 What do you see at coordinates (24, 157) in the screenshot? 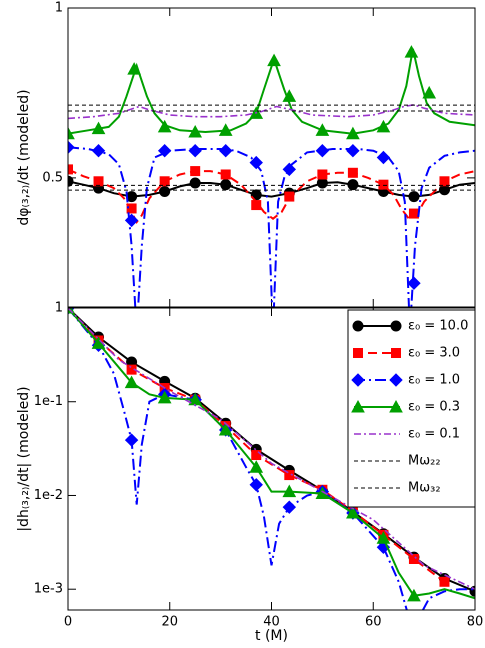
I see `y-axis-label: dφ₍₃,₂₎/dt (modeled)` at bounding box center [24, 157].